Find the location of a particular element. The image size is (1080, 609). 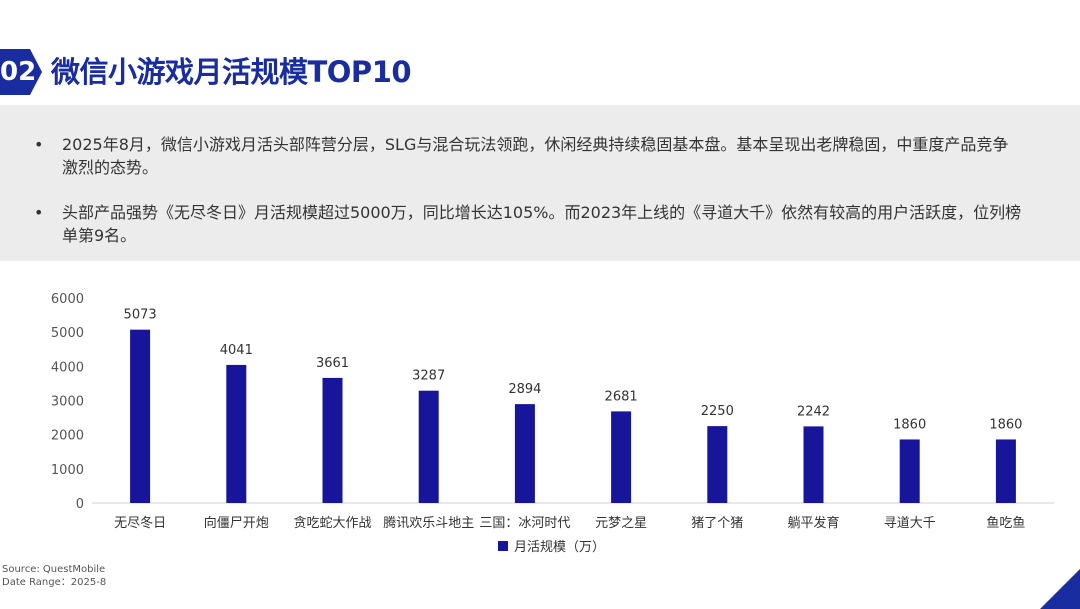

y-tick-label: 0 is located at coordinates (80, 504).